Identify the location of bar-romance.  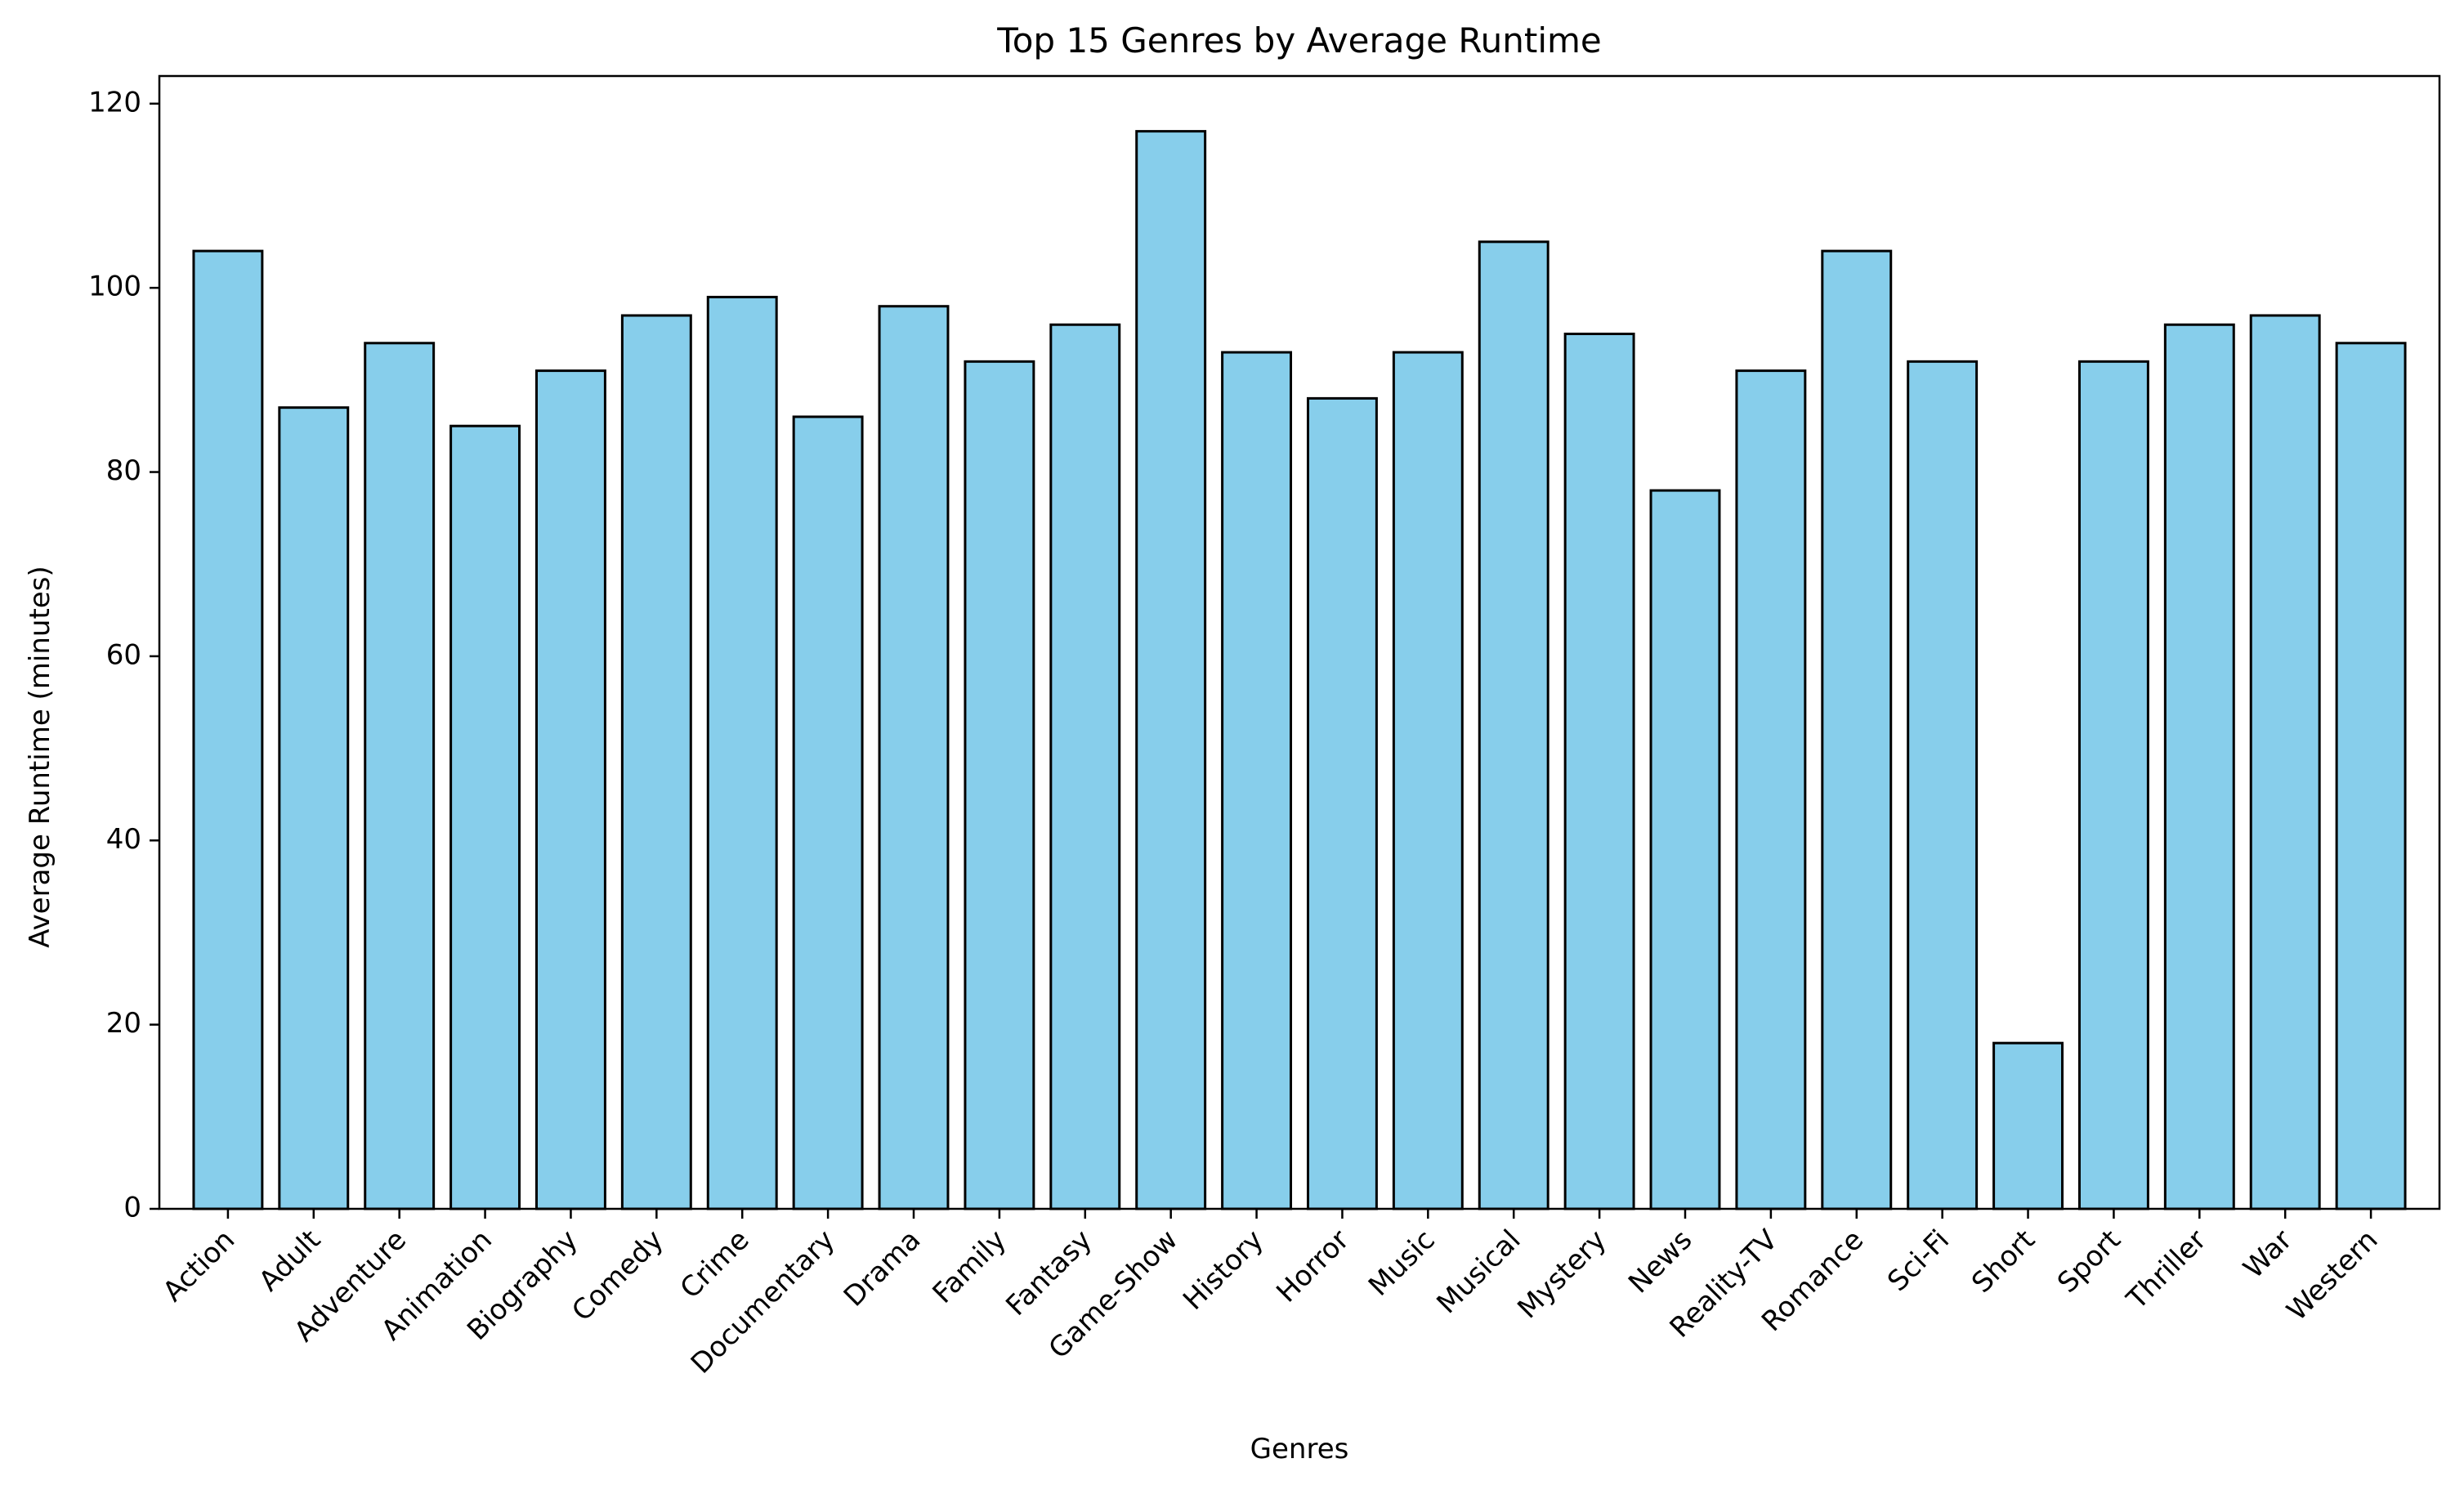
(1857, 730).